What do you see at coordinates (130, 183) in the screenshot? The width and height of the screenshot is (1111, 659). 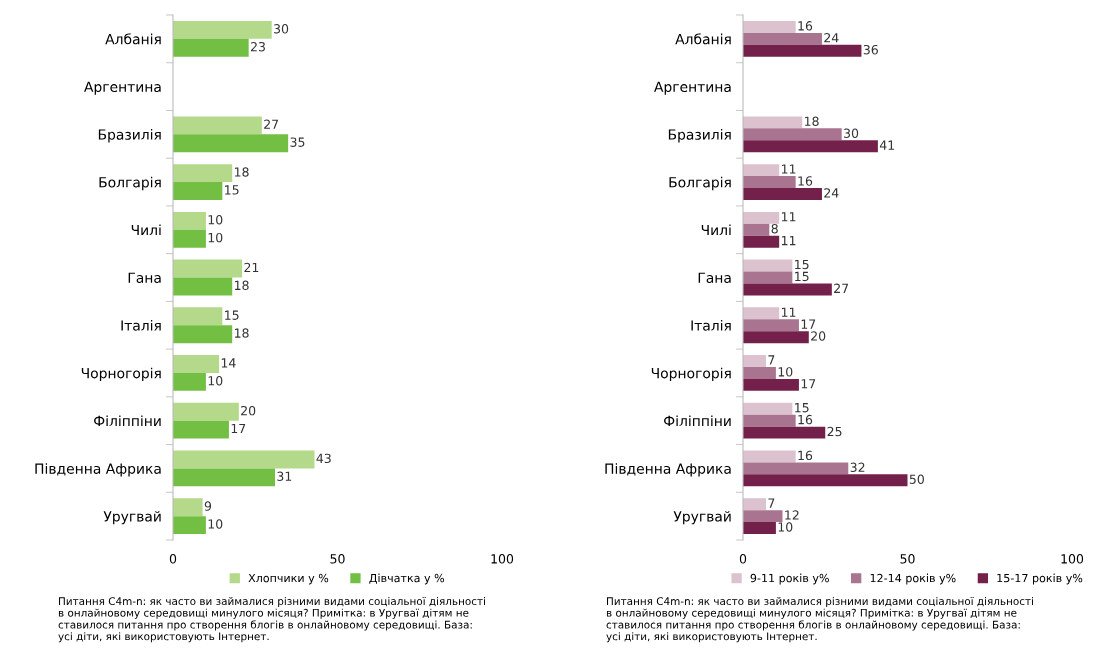 I see `y-tick-label: Болгарія` at bounding box center [130, 183].